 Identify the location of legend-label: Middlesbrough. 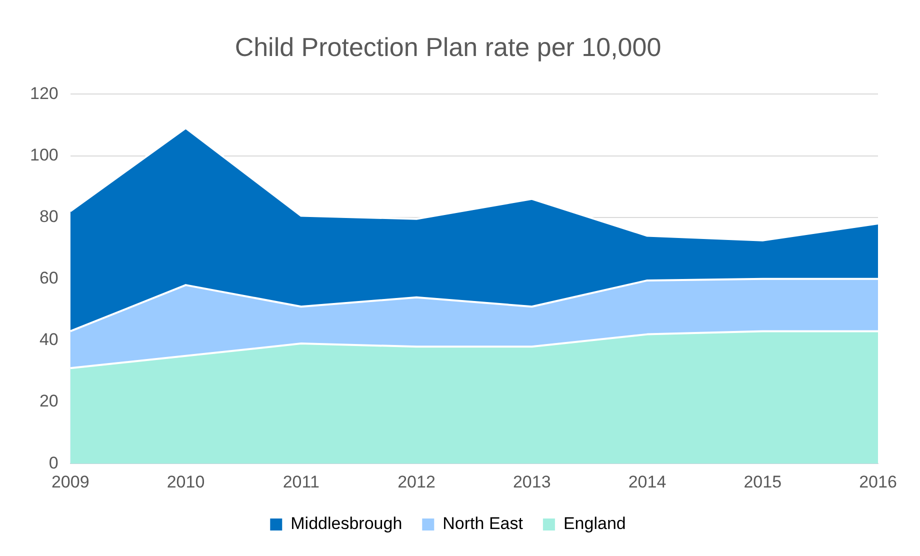
(346, 524).